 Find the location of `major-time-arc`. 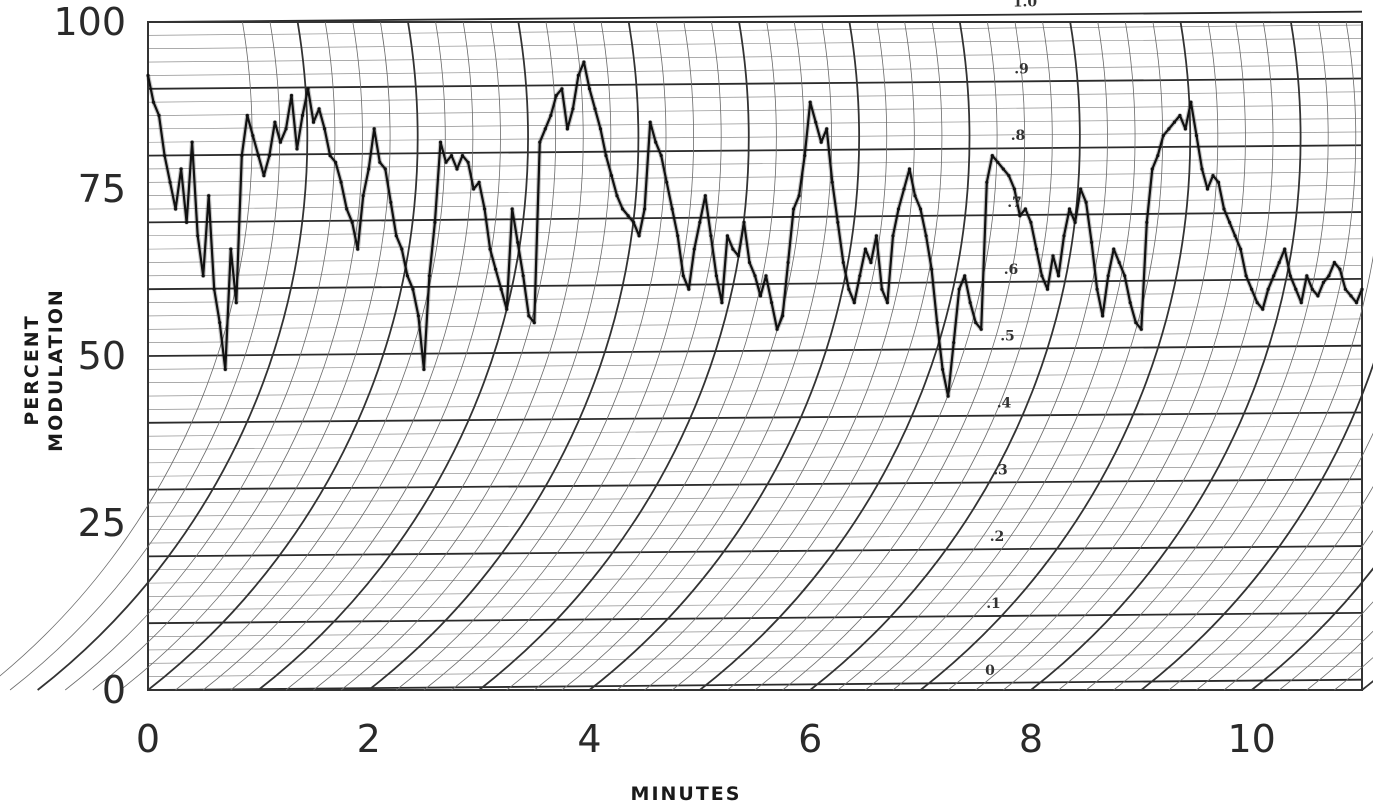

major-time-arc is located at coordinates (1256, 526).